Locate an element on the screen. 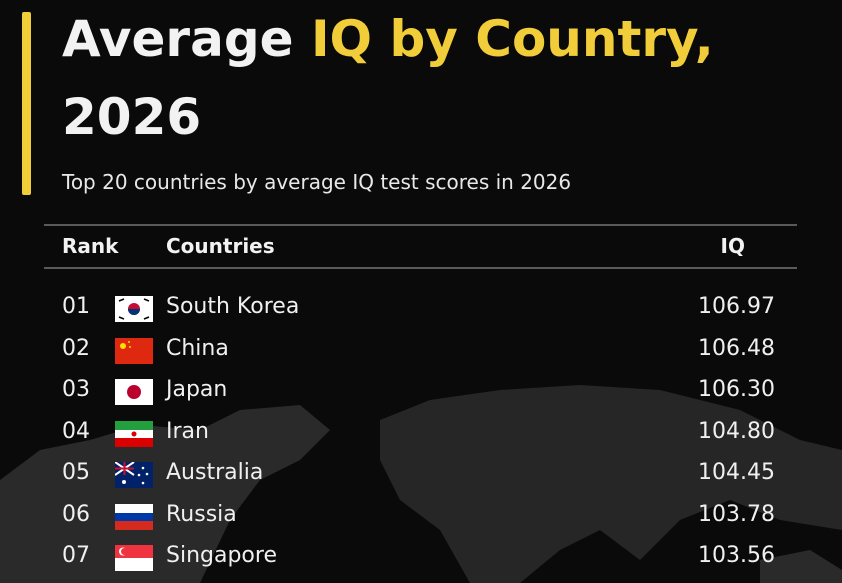 The width and height of the screenshot is (842, 583). table-row: 06 Russia 103.78 is located at coordinates (421, 514).